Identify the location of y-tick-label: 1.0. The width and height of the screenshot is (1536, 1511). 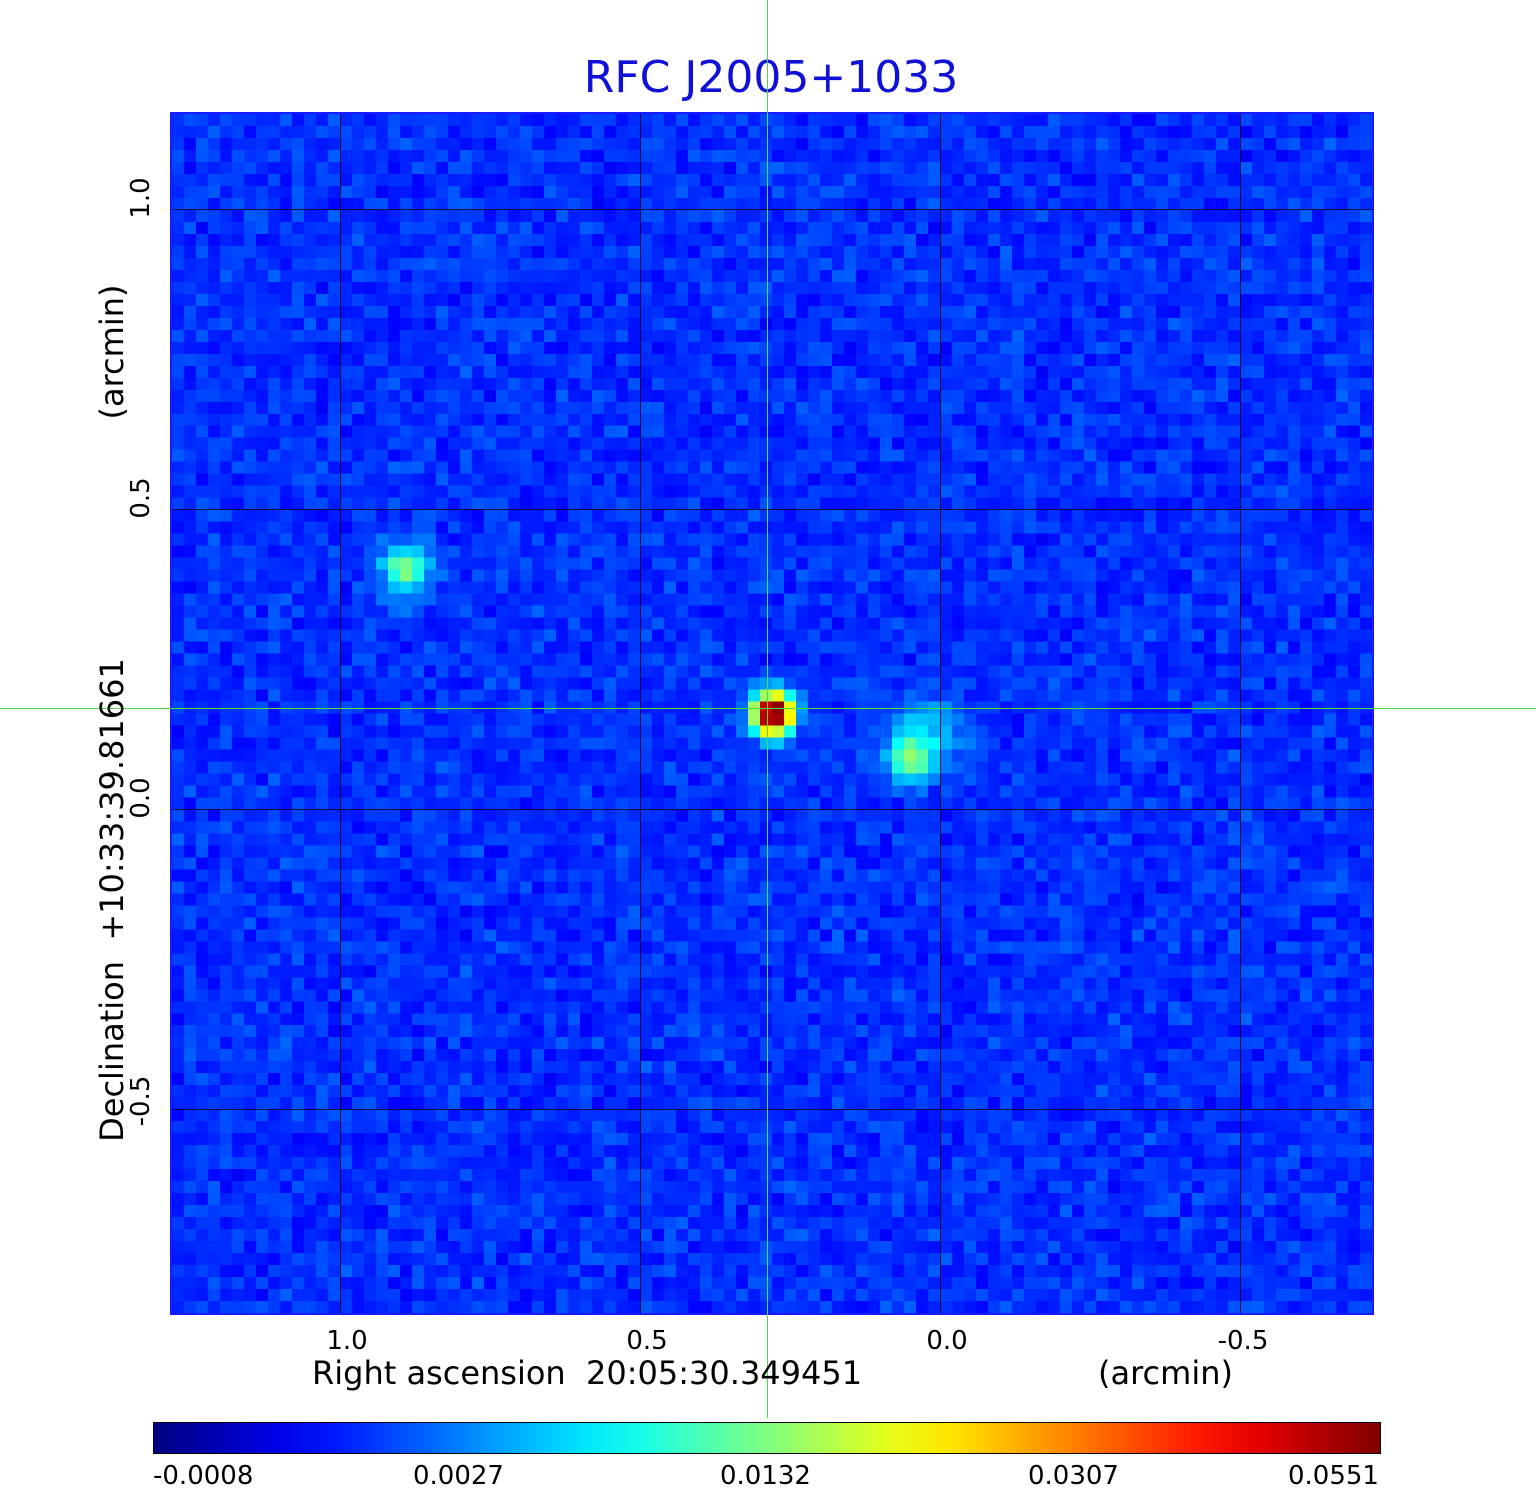
(141, 198).